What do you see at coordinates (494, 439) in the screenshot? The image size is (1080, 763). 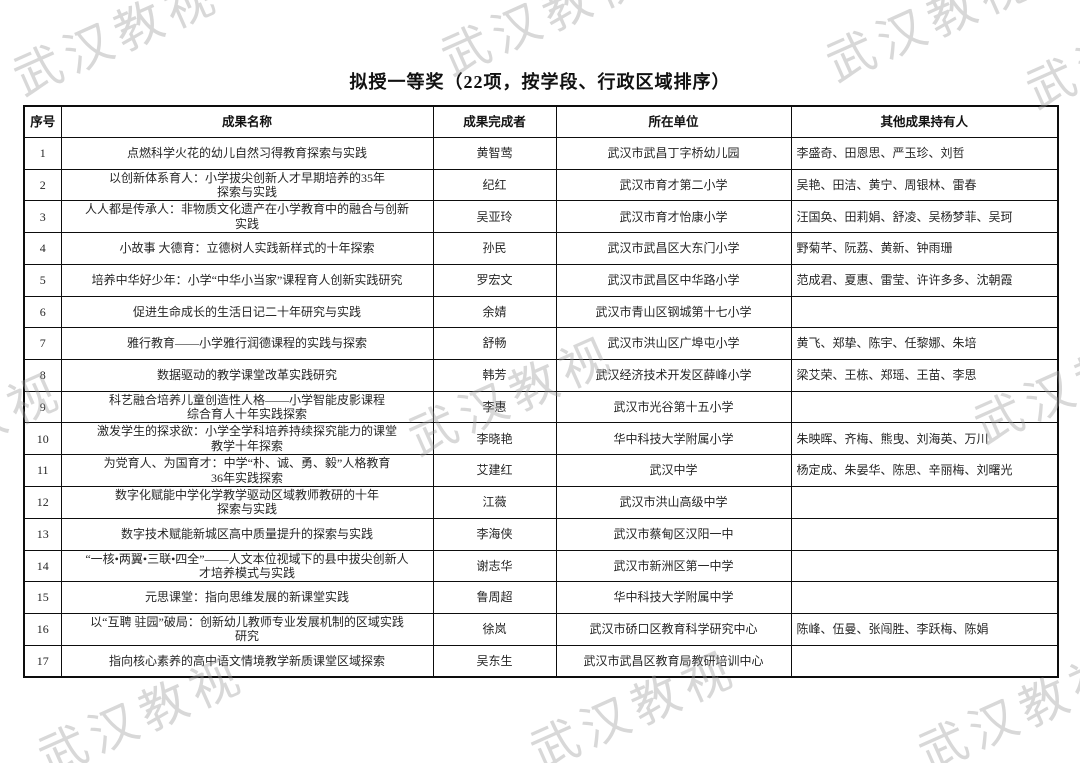 I see `completer-name: 李晓艳` at bounding box center [494, 439].